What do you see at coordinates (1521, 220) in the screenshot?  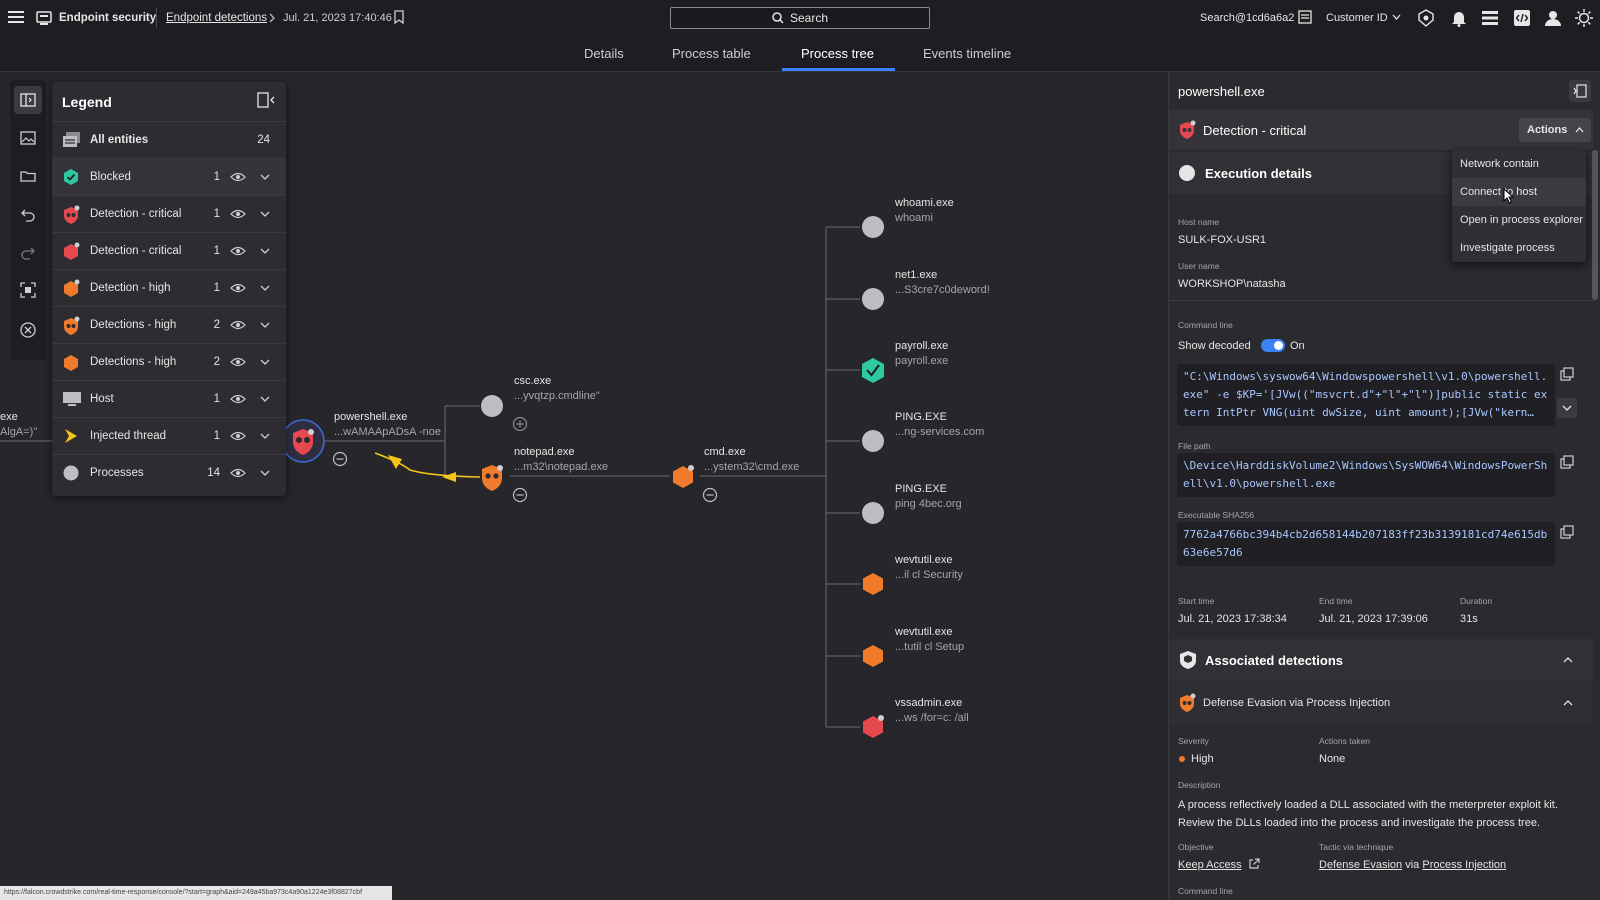 I see `menu-item-open-process-explorer: Open in process explorer` at bounding box center [1521, 220].